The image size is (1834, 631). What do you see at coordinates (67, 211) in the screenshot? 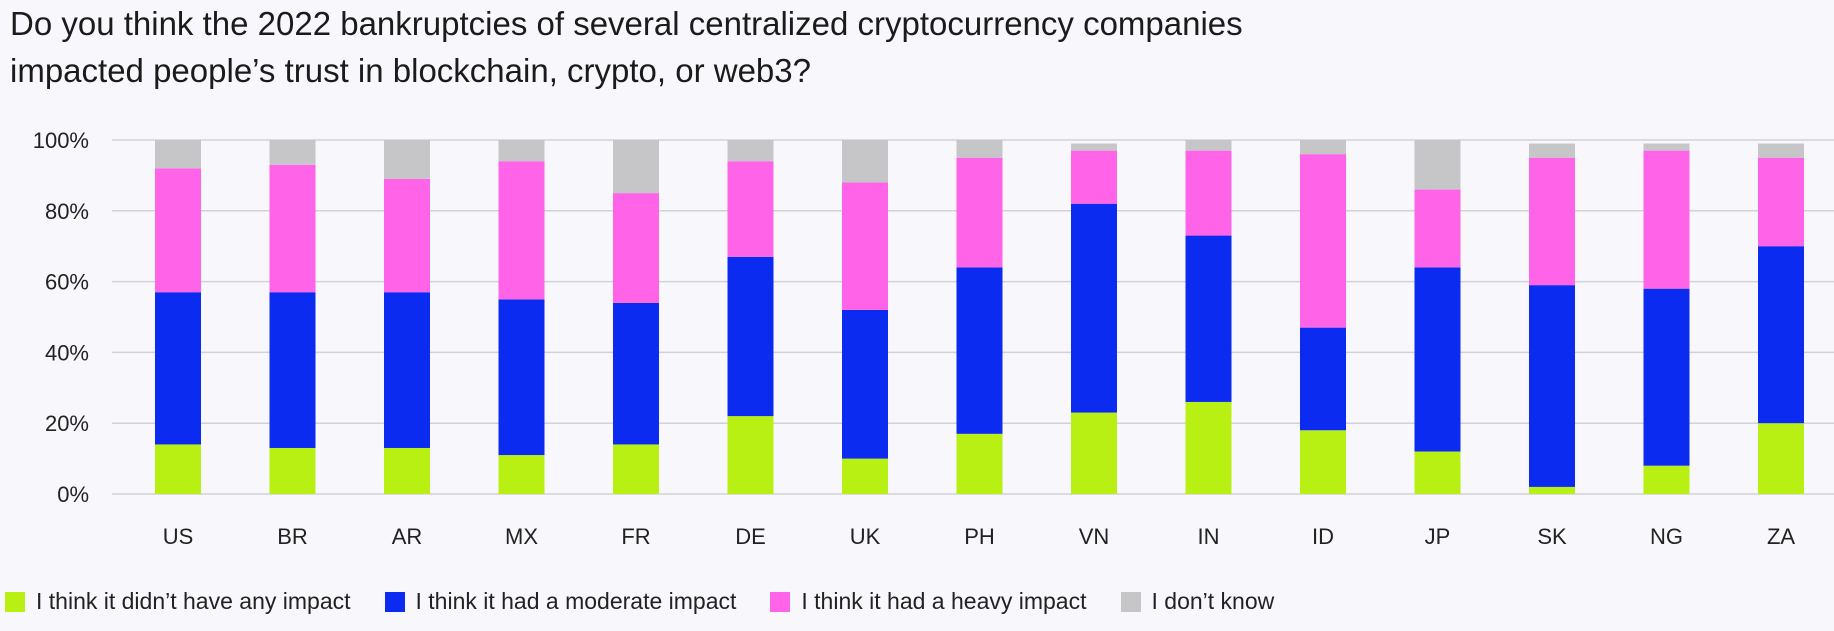
I see `y-tick-label: 80%` at bounding box center [67, 211].